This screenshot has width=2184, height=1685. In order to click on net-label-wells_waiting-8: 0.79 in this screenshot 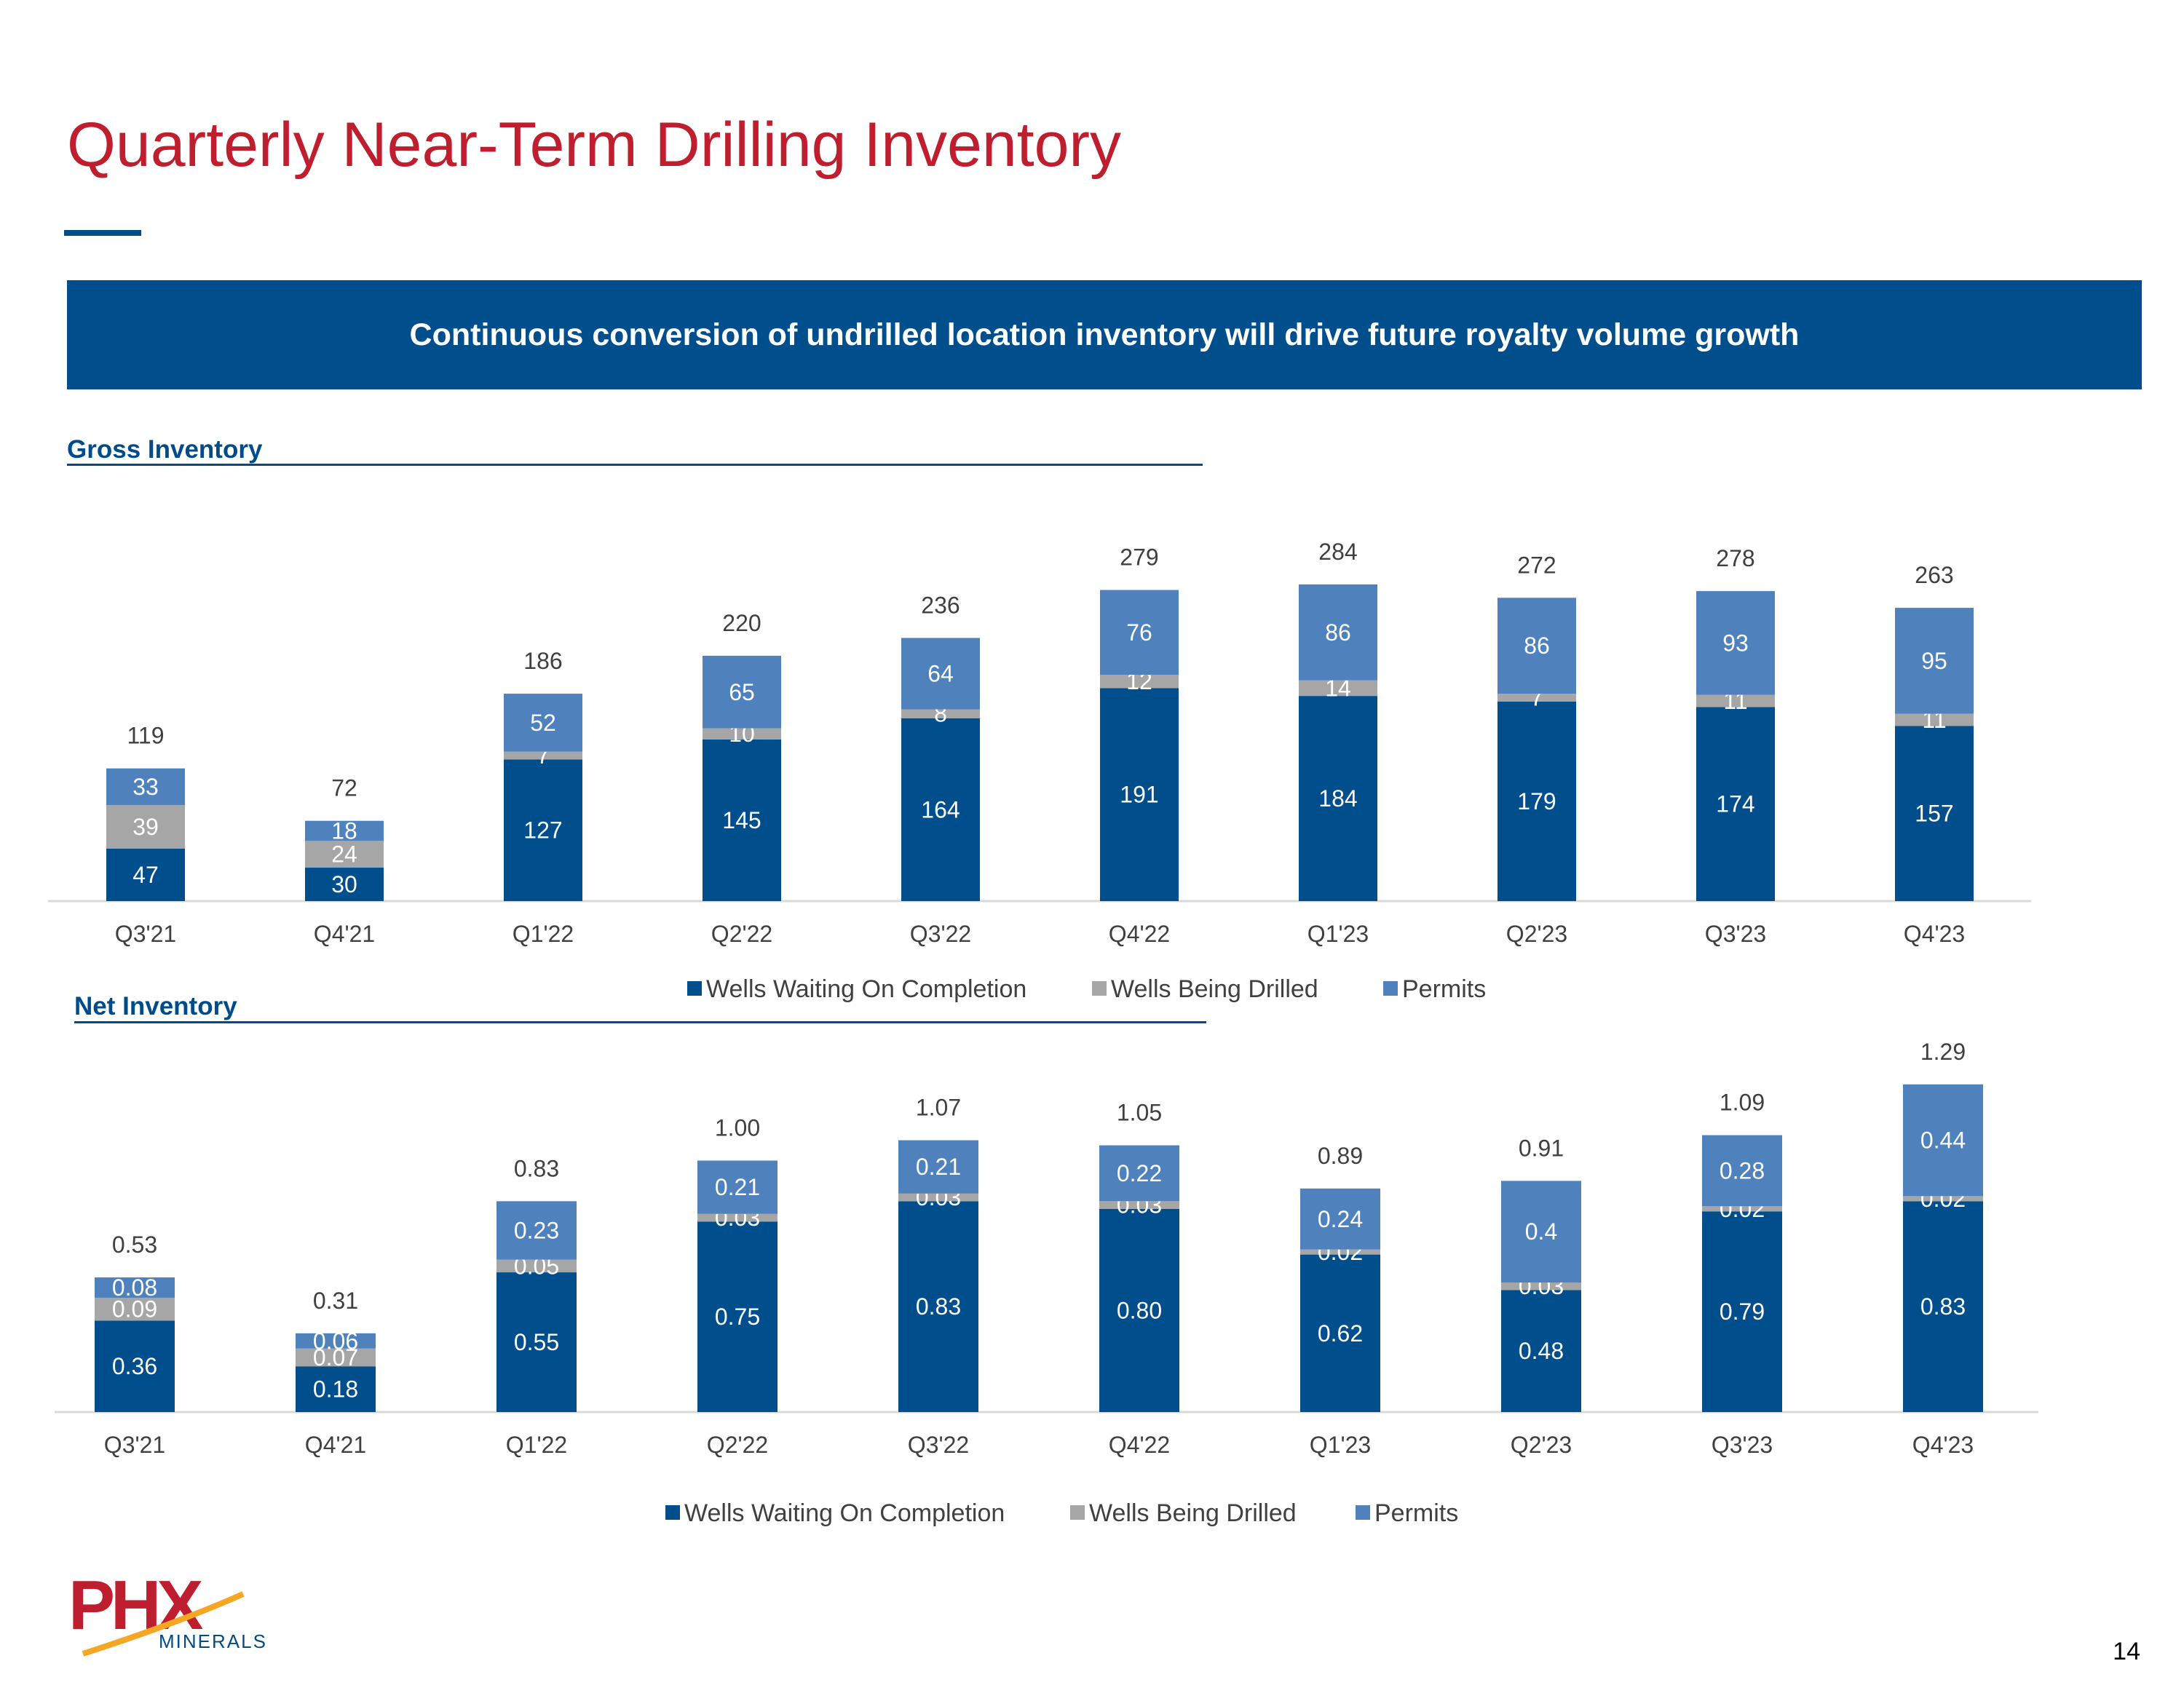, I will do `click(1742, 1312)`.